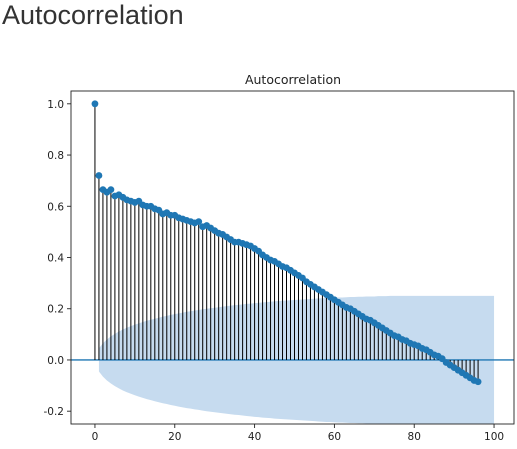 This screenshot has height=449, width=517. I want to click on y-tick-label: 0.4, so click(55, 259).